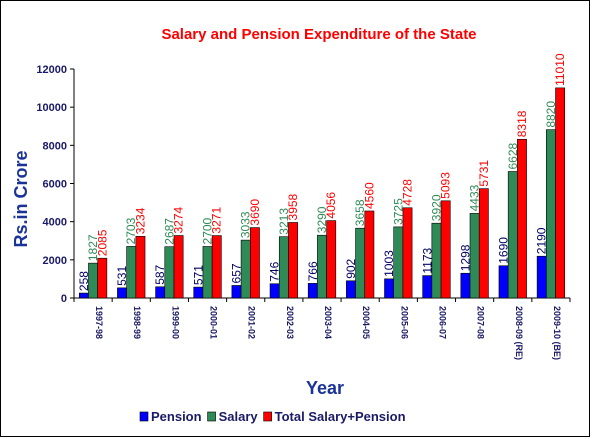 The width and height of the screenshot is (592, 439). I want to click on data-label: 2085, so click(102, 242).